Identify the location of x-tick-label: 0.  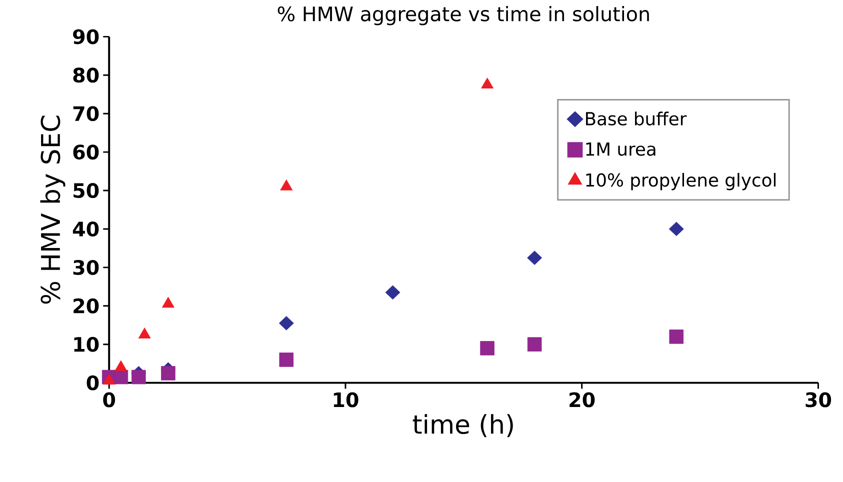
(109, 400).